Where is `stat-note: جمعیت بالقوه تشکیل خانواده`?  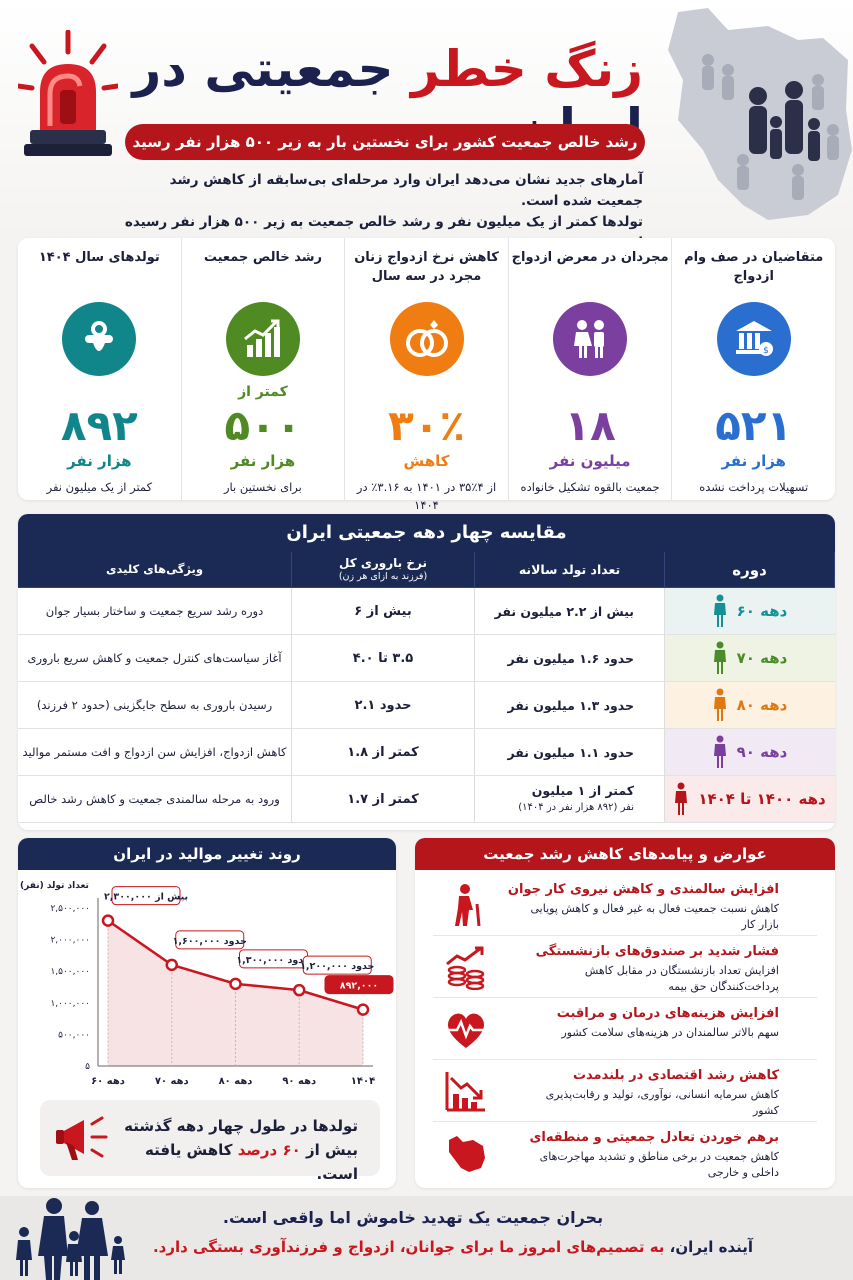
stat-note: جمعیت بالقوه تشکیل خانواده is located at coordinates (590, 487).